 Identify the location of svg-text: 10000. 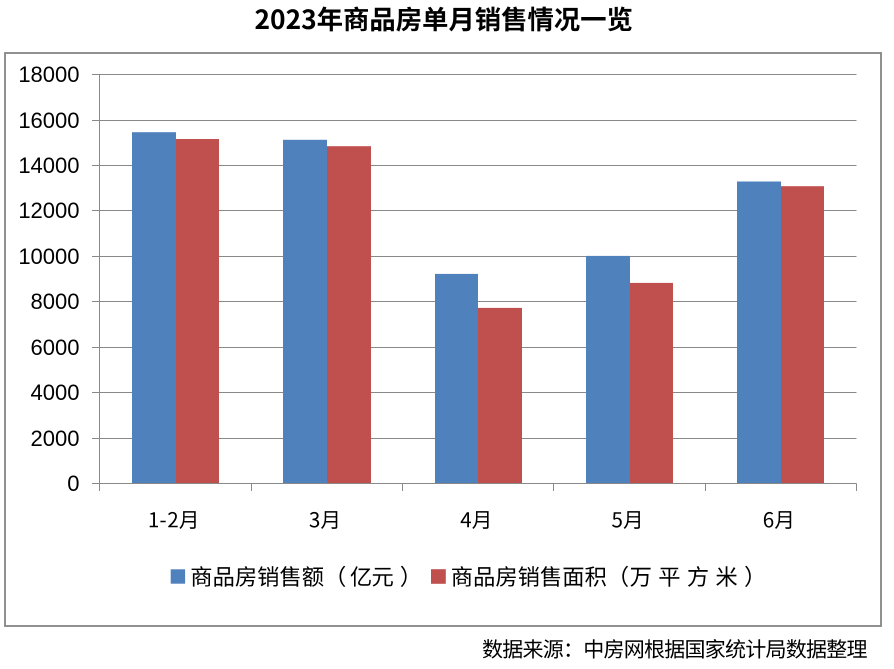
(48, 256).